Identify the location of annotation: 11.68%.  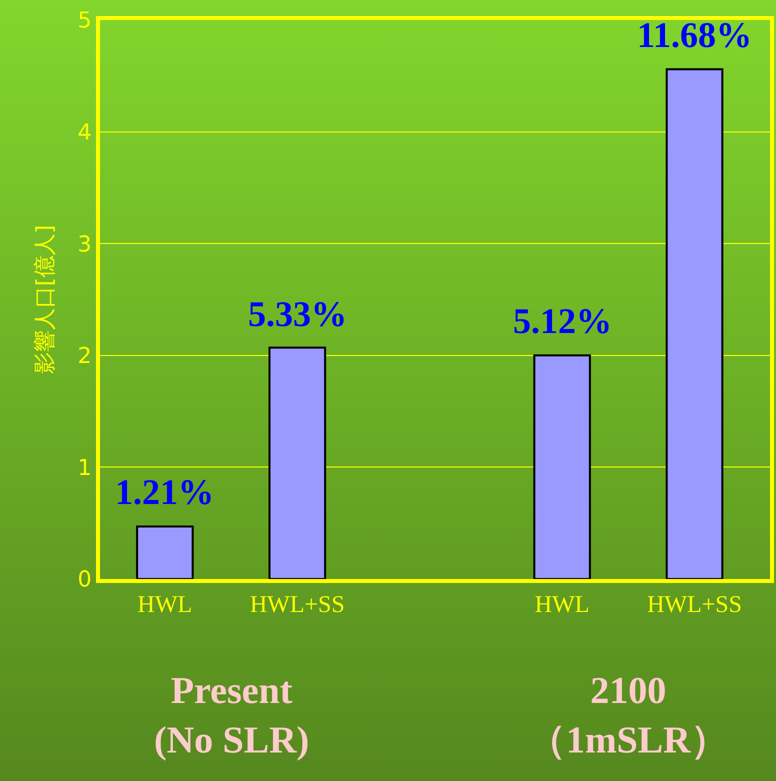
(694, 35).